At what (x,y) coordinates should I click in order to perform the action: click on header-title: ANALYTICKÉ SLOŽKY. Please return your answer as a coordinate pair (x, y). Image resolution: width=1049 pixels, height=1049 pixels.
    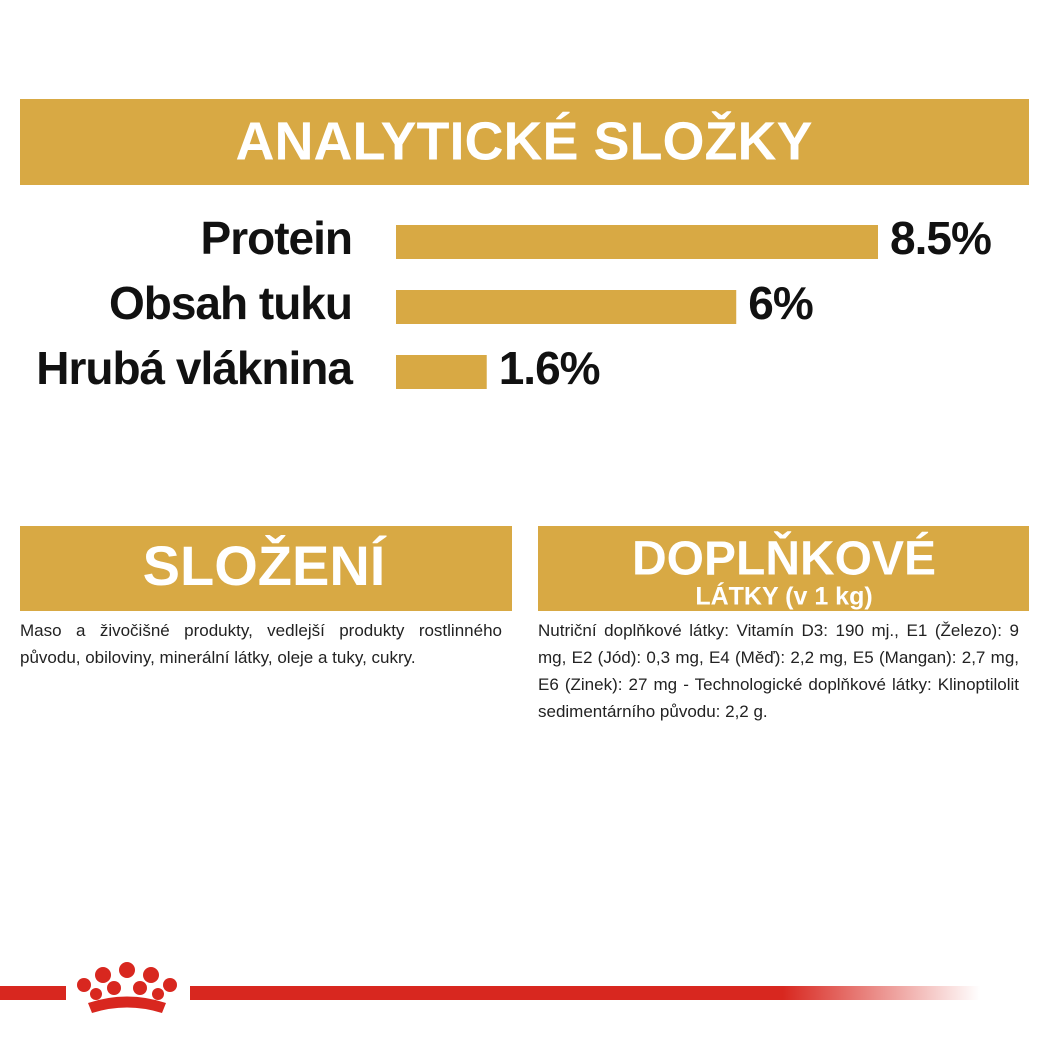
    Looking at the image, I should click on (523, 140).